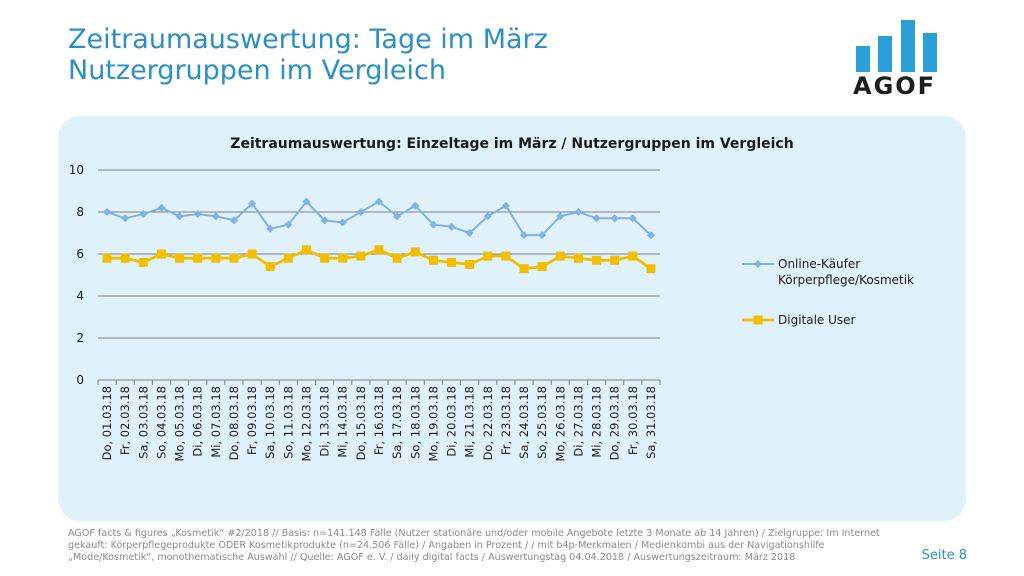 The image size is (1024, 576). I want to click on x-tick-label: Sa, 17.03.18, so click(397, 422).